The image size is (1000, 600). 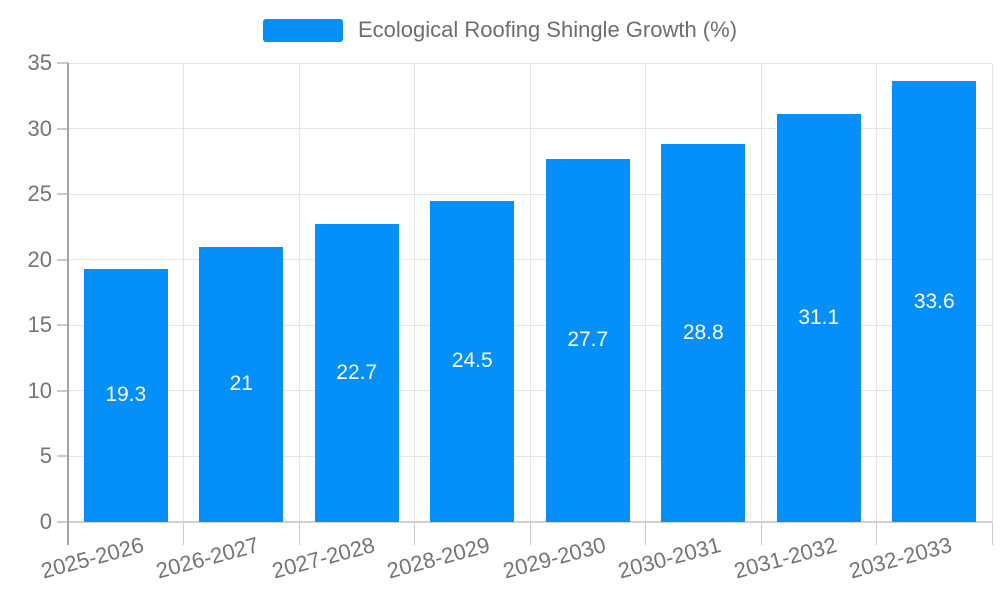 What do you see at coordinates (39, 128) in the screenshot?
I see `y-axis-tick-label: 30` at bounding box center [39, 128].